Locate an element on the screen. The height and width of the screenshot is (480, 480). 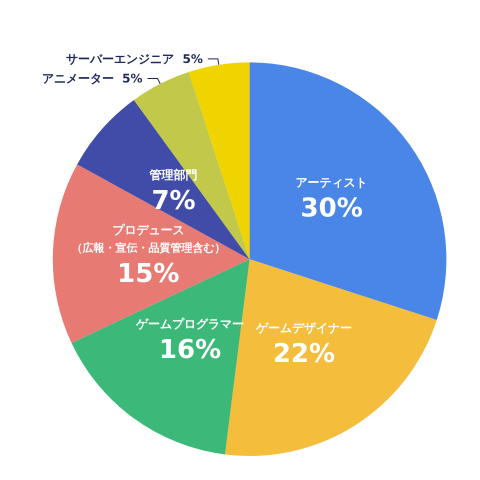
slice-label: アーティスト is located at coordinates (332, 183).